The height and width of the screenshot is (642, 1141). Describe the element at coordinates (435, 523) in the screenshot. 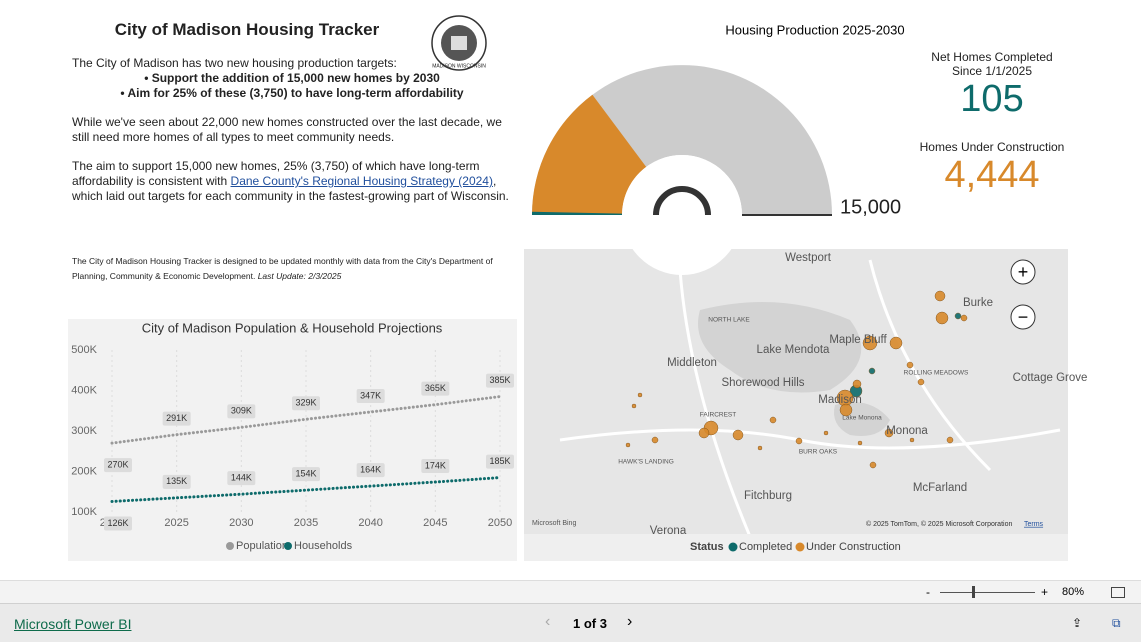

I see `x-tick-label: 2045` at that location.